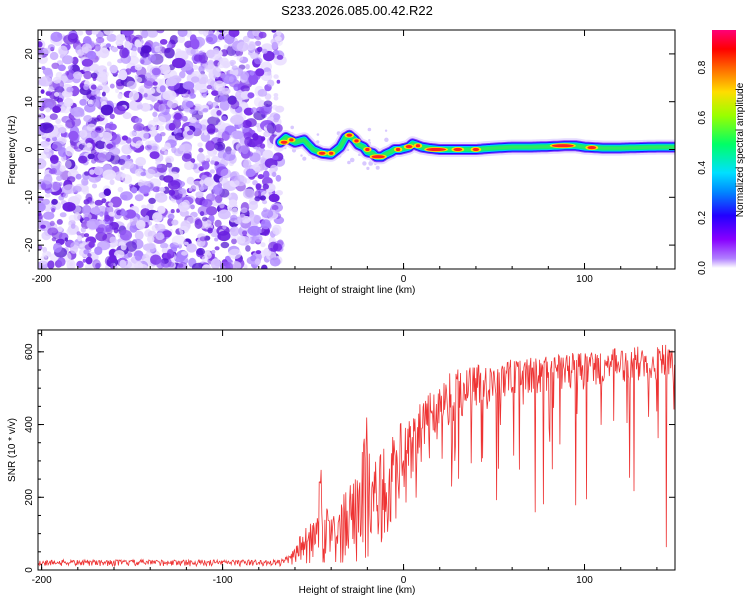 Image resolution: width=750 pixels, height=600 pixels. Describe the element at coordinates (357, 10) in the screenshot. I see `chart-title: S233.2026.085.00.42.R22` at that location.